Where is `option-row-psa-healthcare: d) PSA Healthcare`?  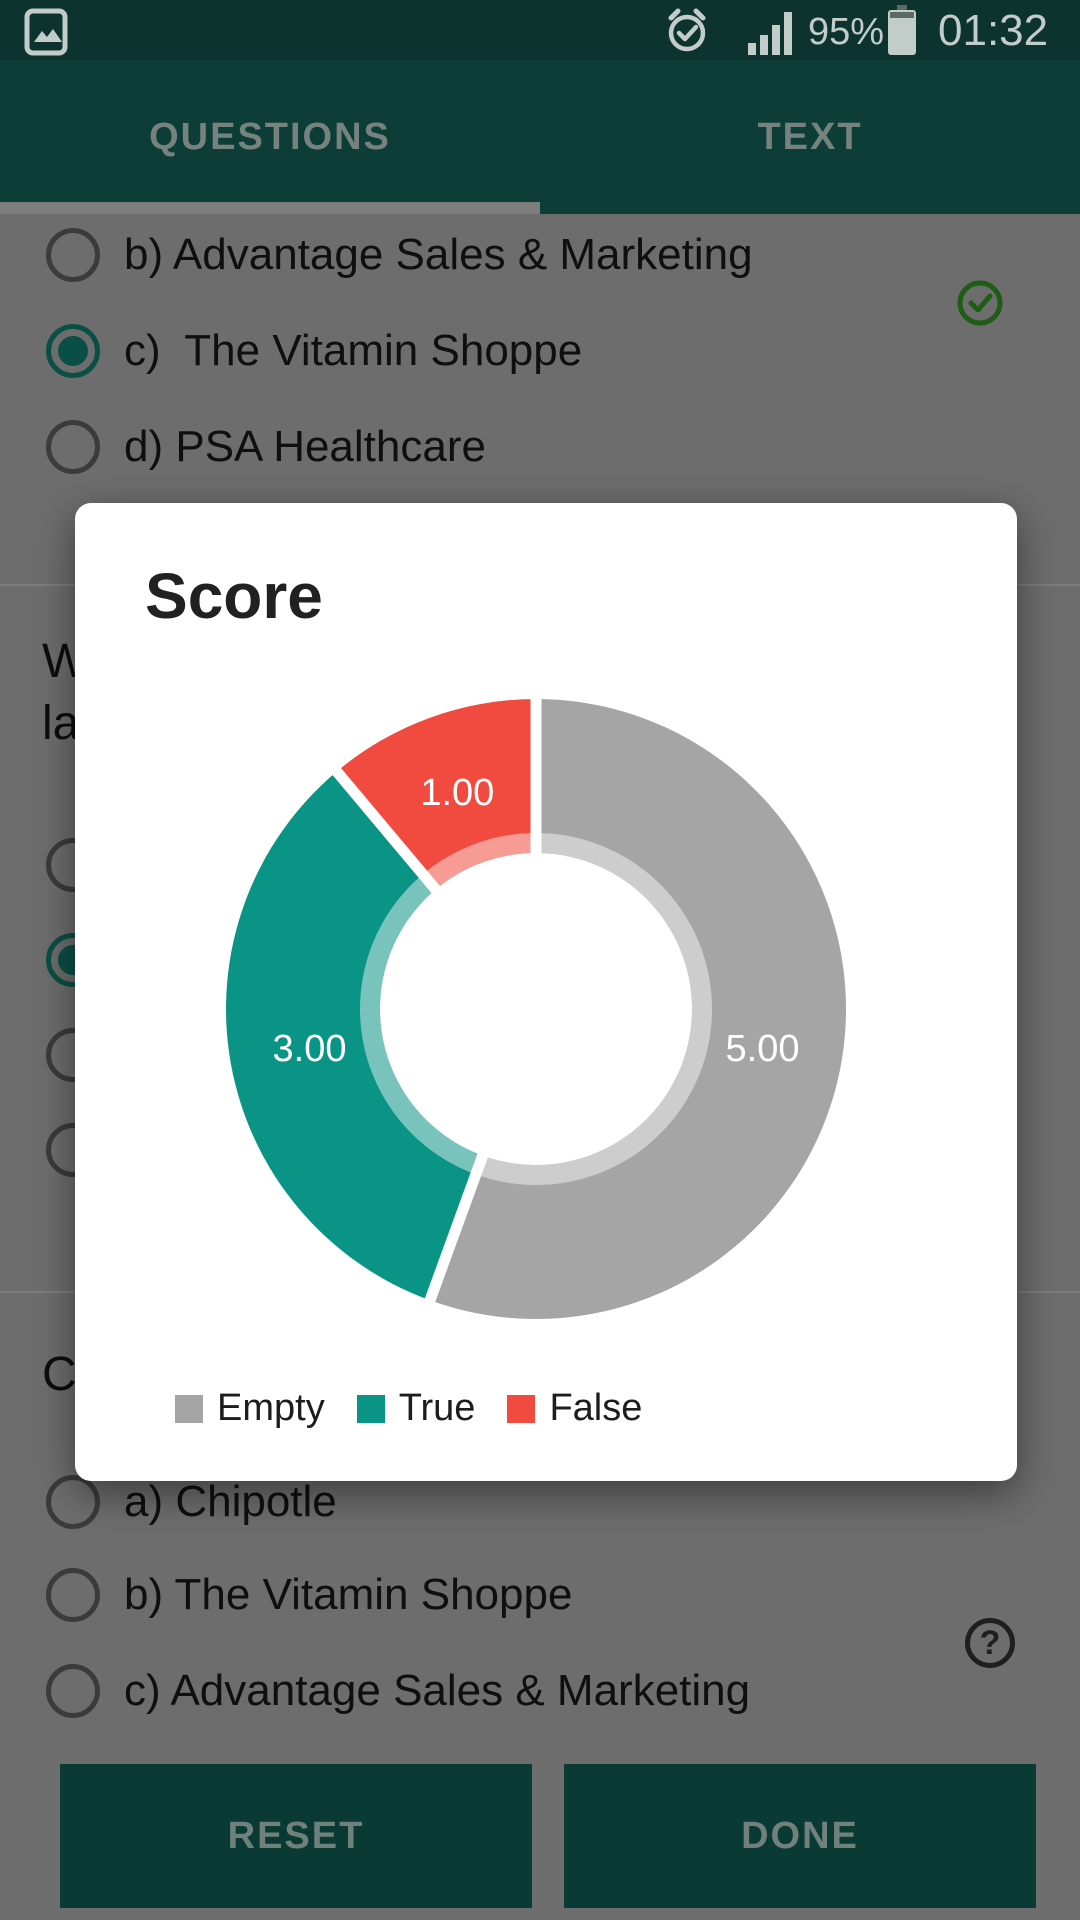
option-row-psa-healthcare: d) PSA Healthcare is located at coordinates (266, 447).